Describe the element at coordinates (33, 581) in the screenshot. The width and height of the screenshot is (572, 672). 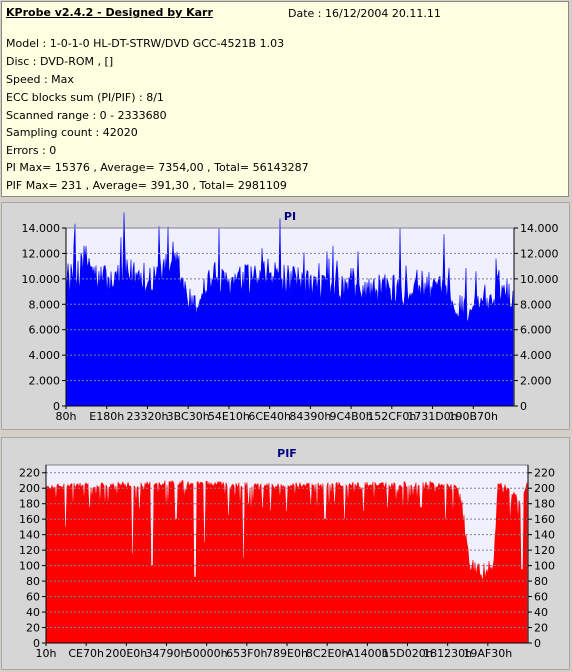
I see `y-tick-label: 80` at that location.